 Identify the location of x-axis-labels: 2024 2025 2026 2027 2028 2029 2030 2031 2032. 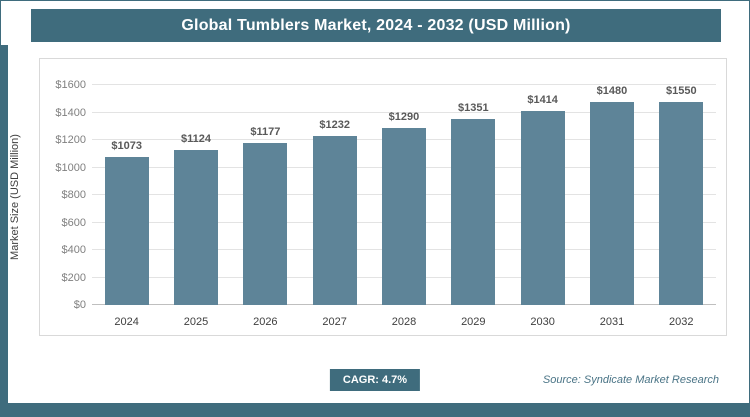
(404, 322).